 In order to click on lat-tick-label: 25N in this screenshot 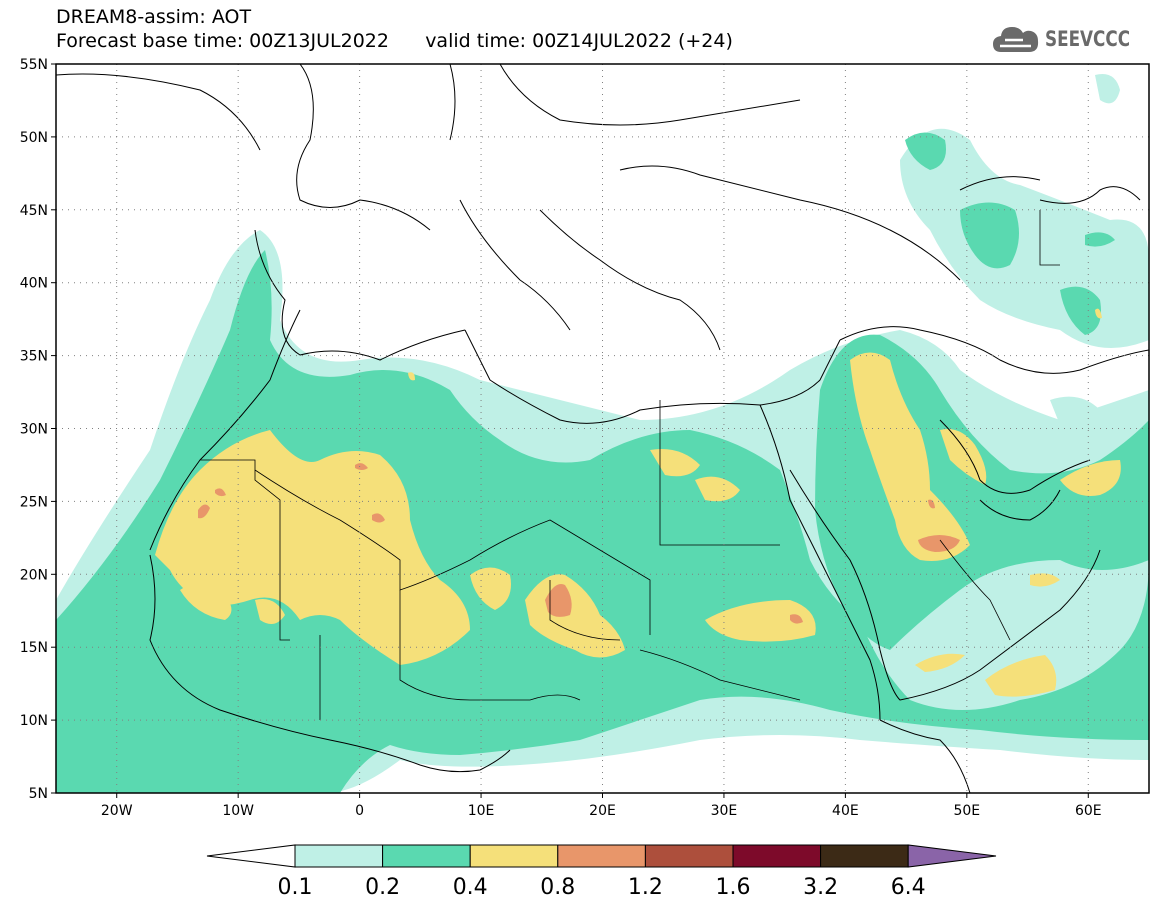, I will do `click(34, 502)`.